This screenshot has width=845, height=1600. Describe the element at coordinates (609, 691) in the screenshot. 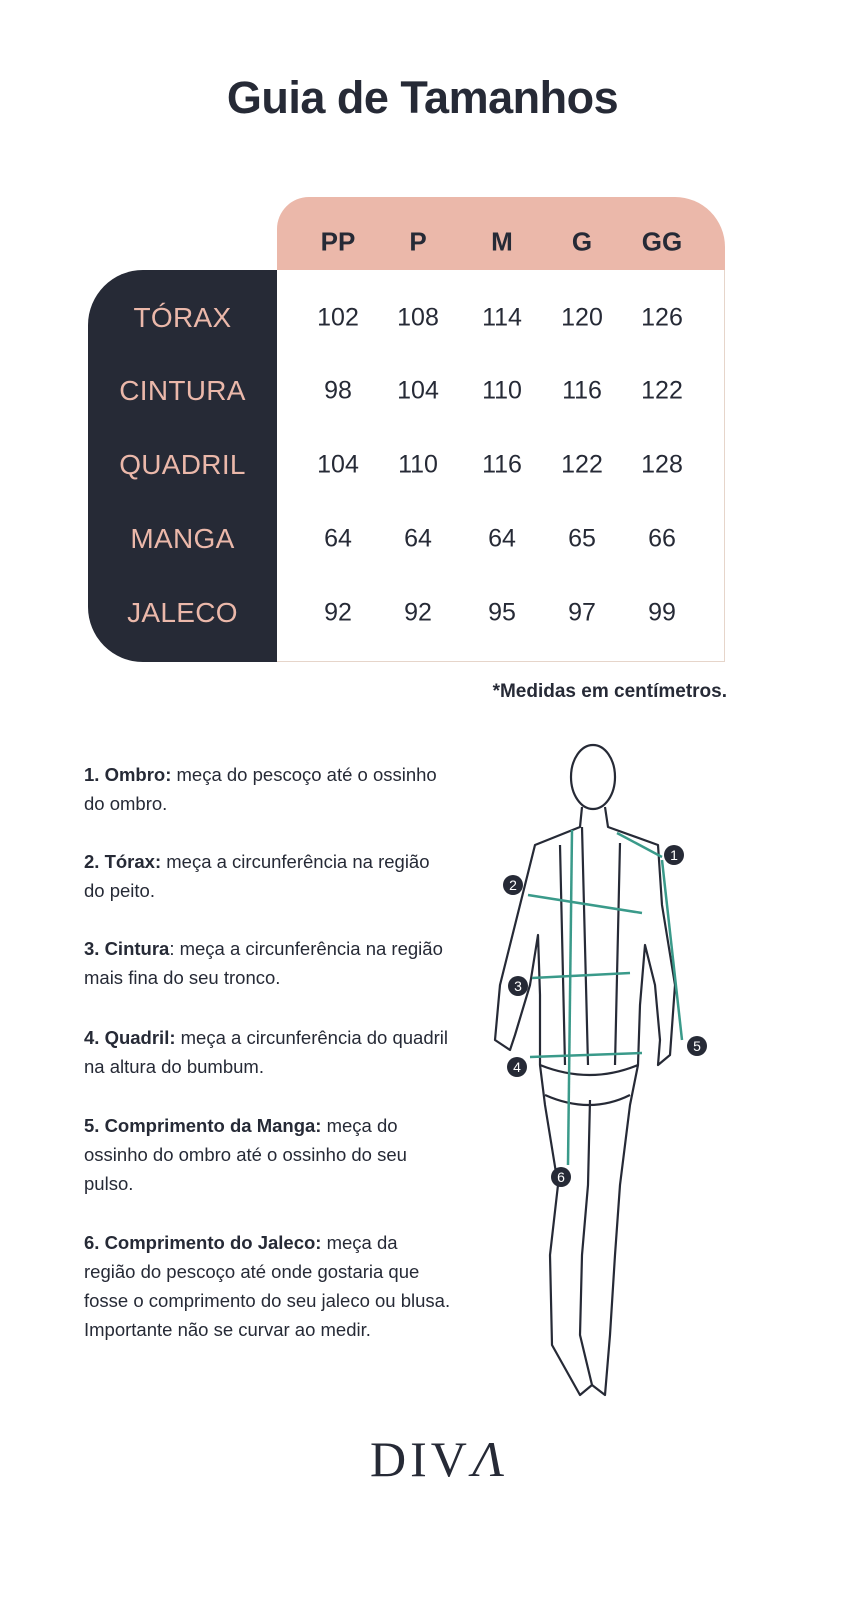

I see `units-note: *Medidas em centímetros.` at that location.